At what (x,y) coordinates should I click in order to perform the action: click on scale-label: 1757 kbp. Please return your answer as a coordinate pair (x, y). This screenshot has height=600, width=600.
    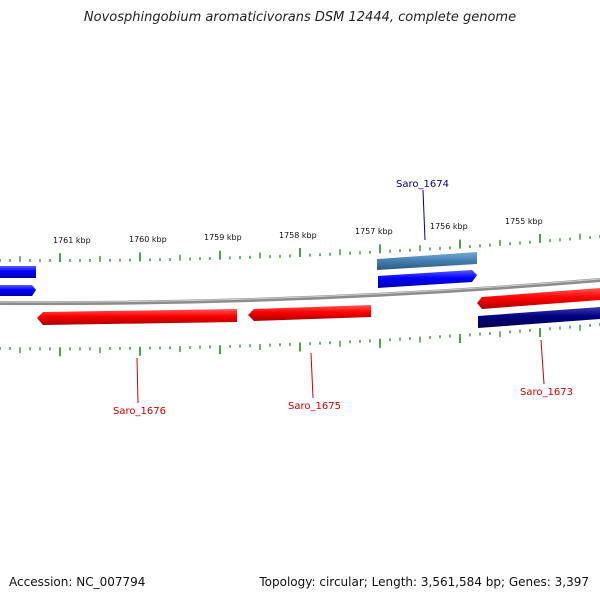
    Looking at the image, I should click on (374, 231).